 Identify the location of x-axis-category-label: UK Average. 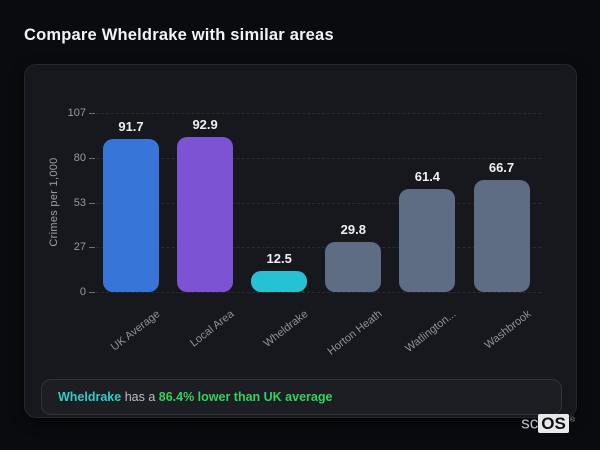
(135, 331).